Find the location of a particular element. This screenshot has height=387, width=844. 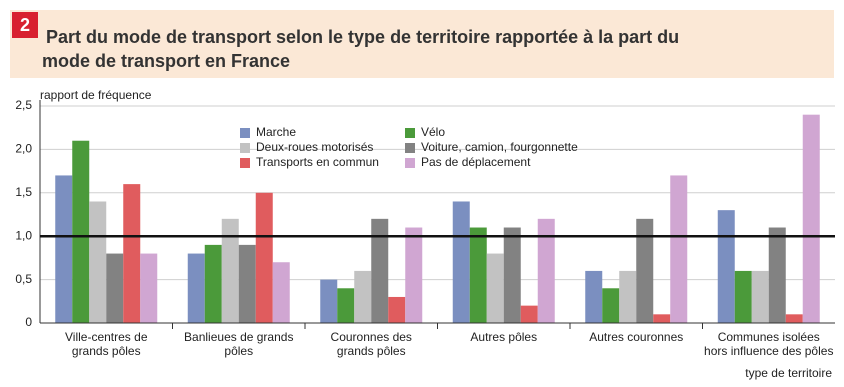

y-axis-label: rapport de fréquence is located at coordinates (96, 95).